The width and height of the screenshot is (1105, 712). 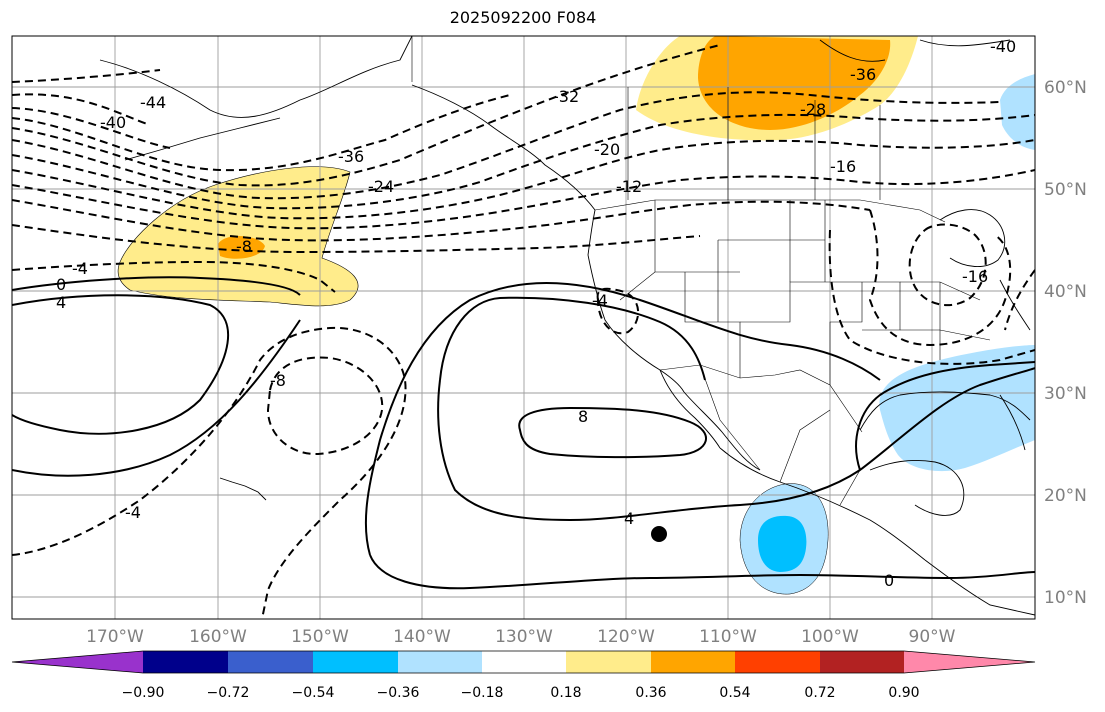 I want to click on coastline-east, so click(x=1015, y=305).